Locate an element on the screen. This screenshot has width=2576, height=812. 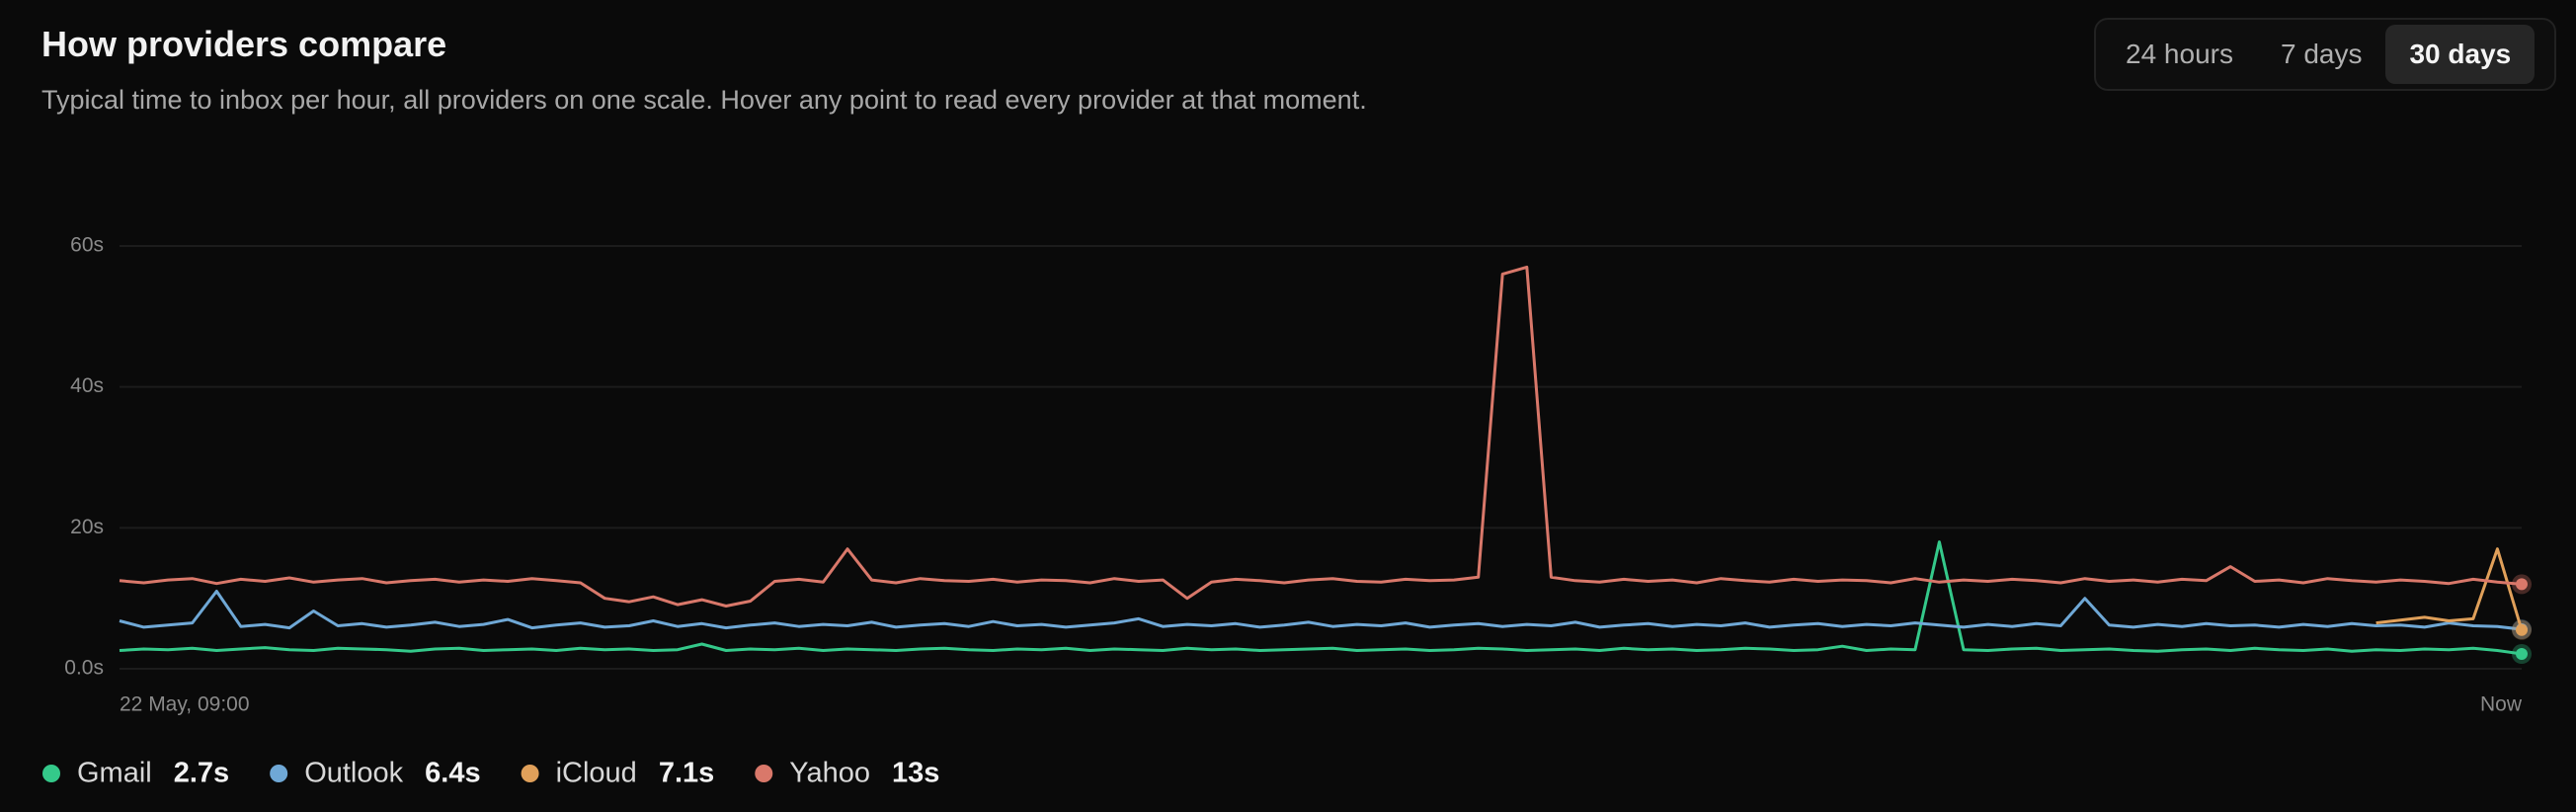
range-option: 7 days is located at coordinates (2321, 55).